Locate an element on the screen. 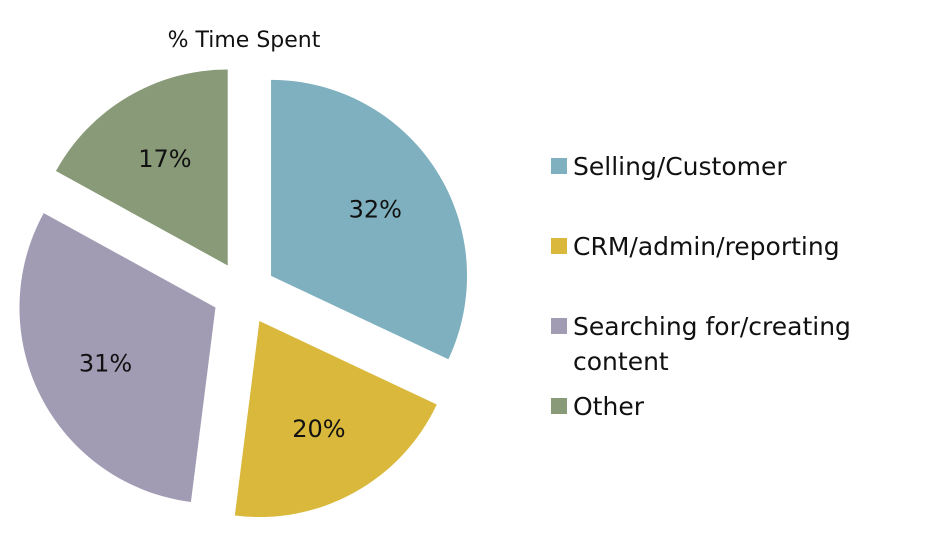 Image resolution: width=930 pixels, height=536 pixels. pie-slice-selling-customer is located at coordinates (369, 219).